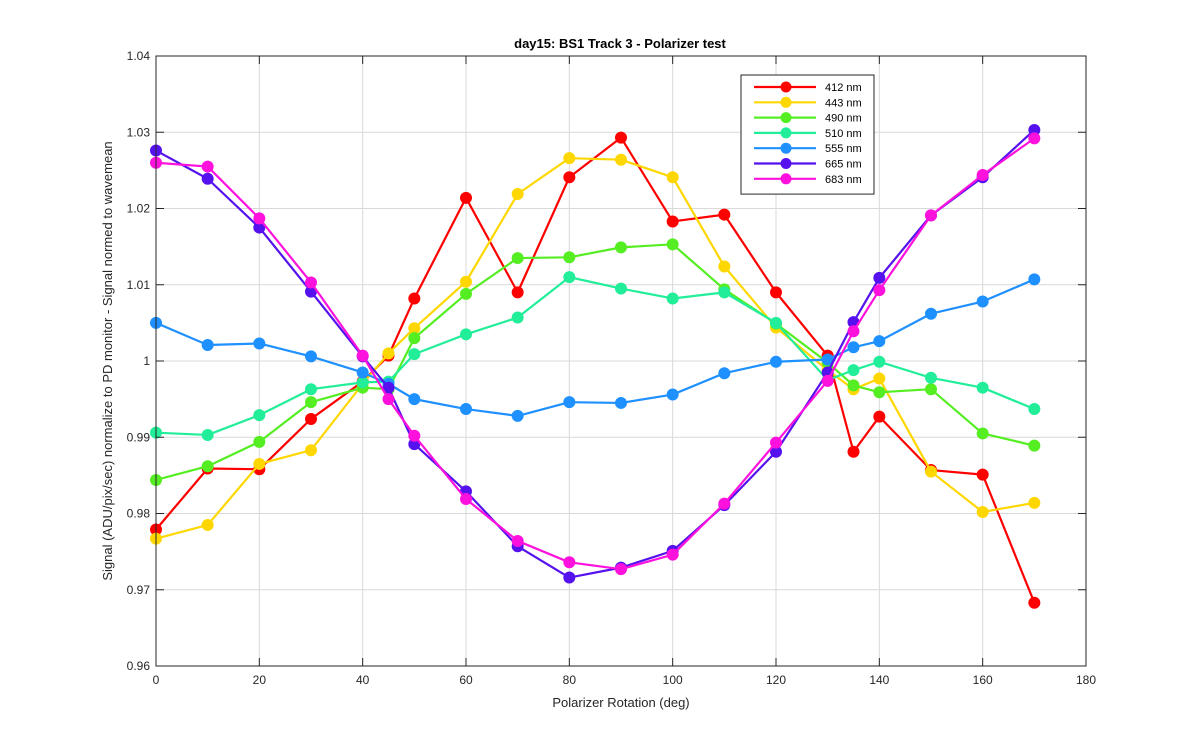  What do you see at coordinates (843, 103) in the screenshot?
I see `legend-label: 443 nm` at bounding box center [843, 103].